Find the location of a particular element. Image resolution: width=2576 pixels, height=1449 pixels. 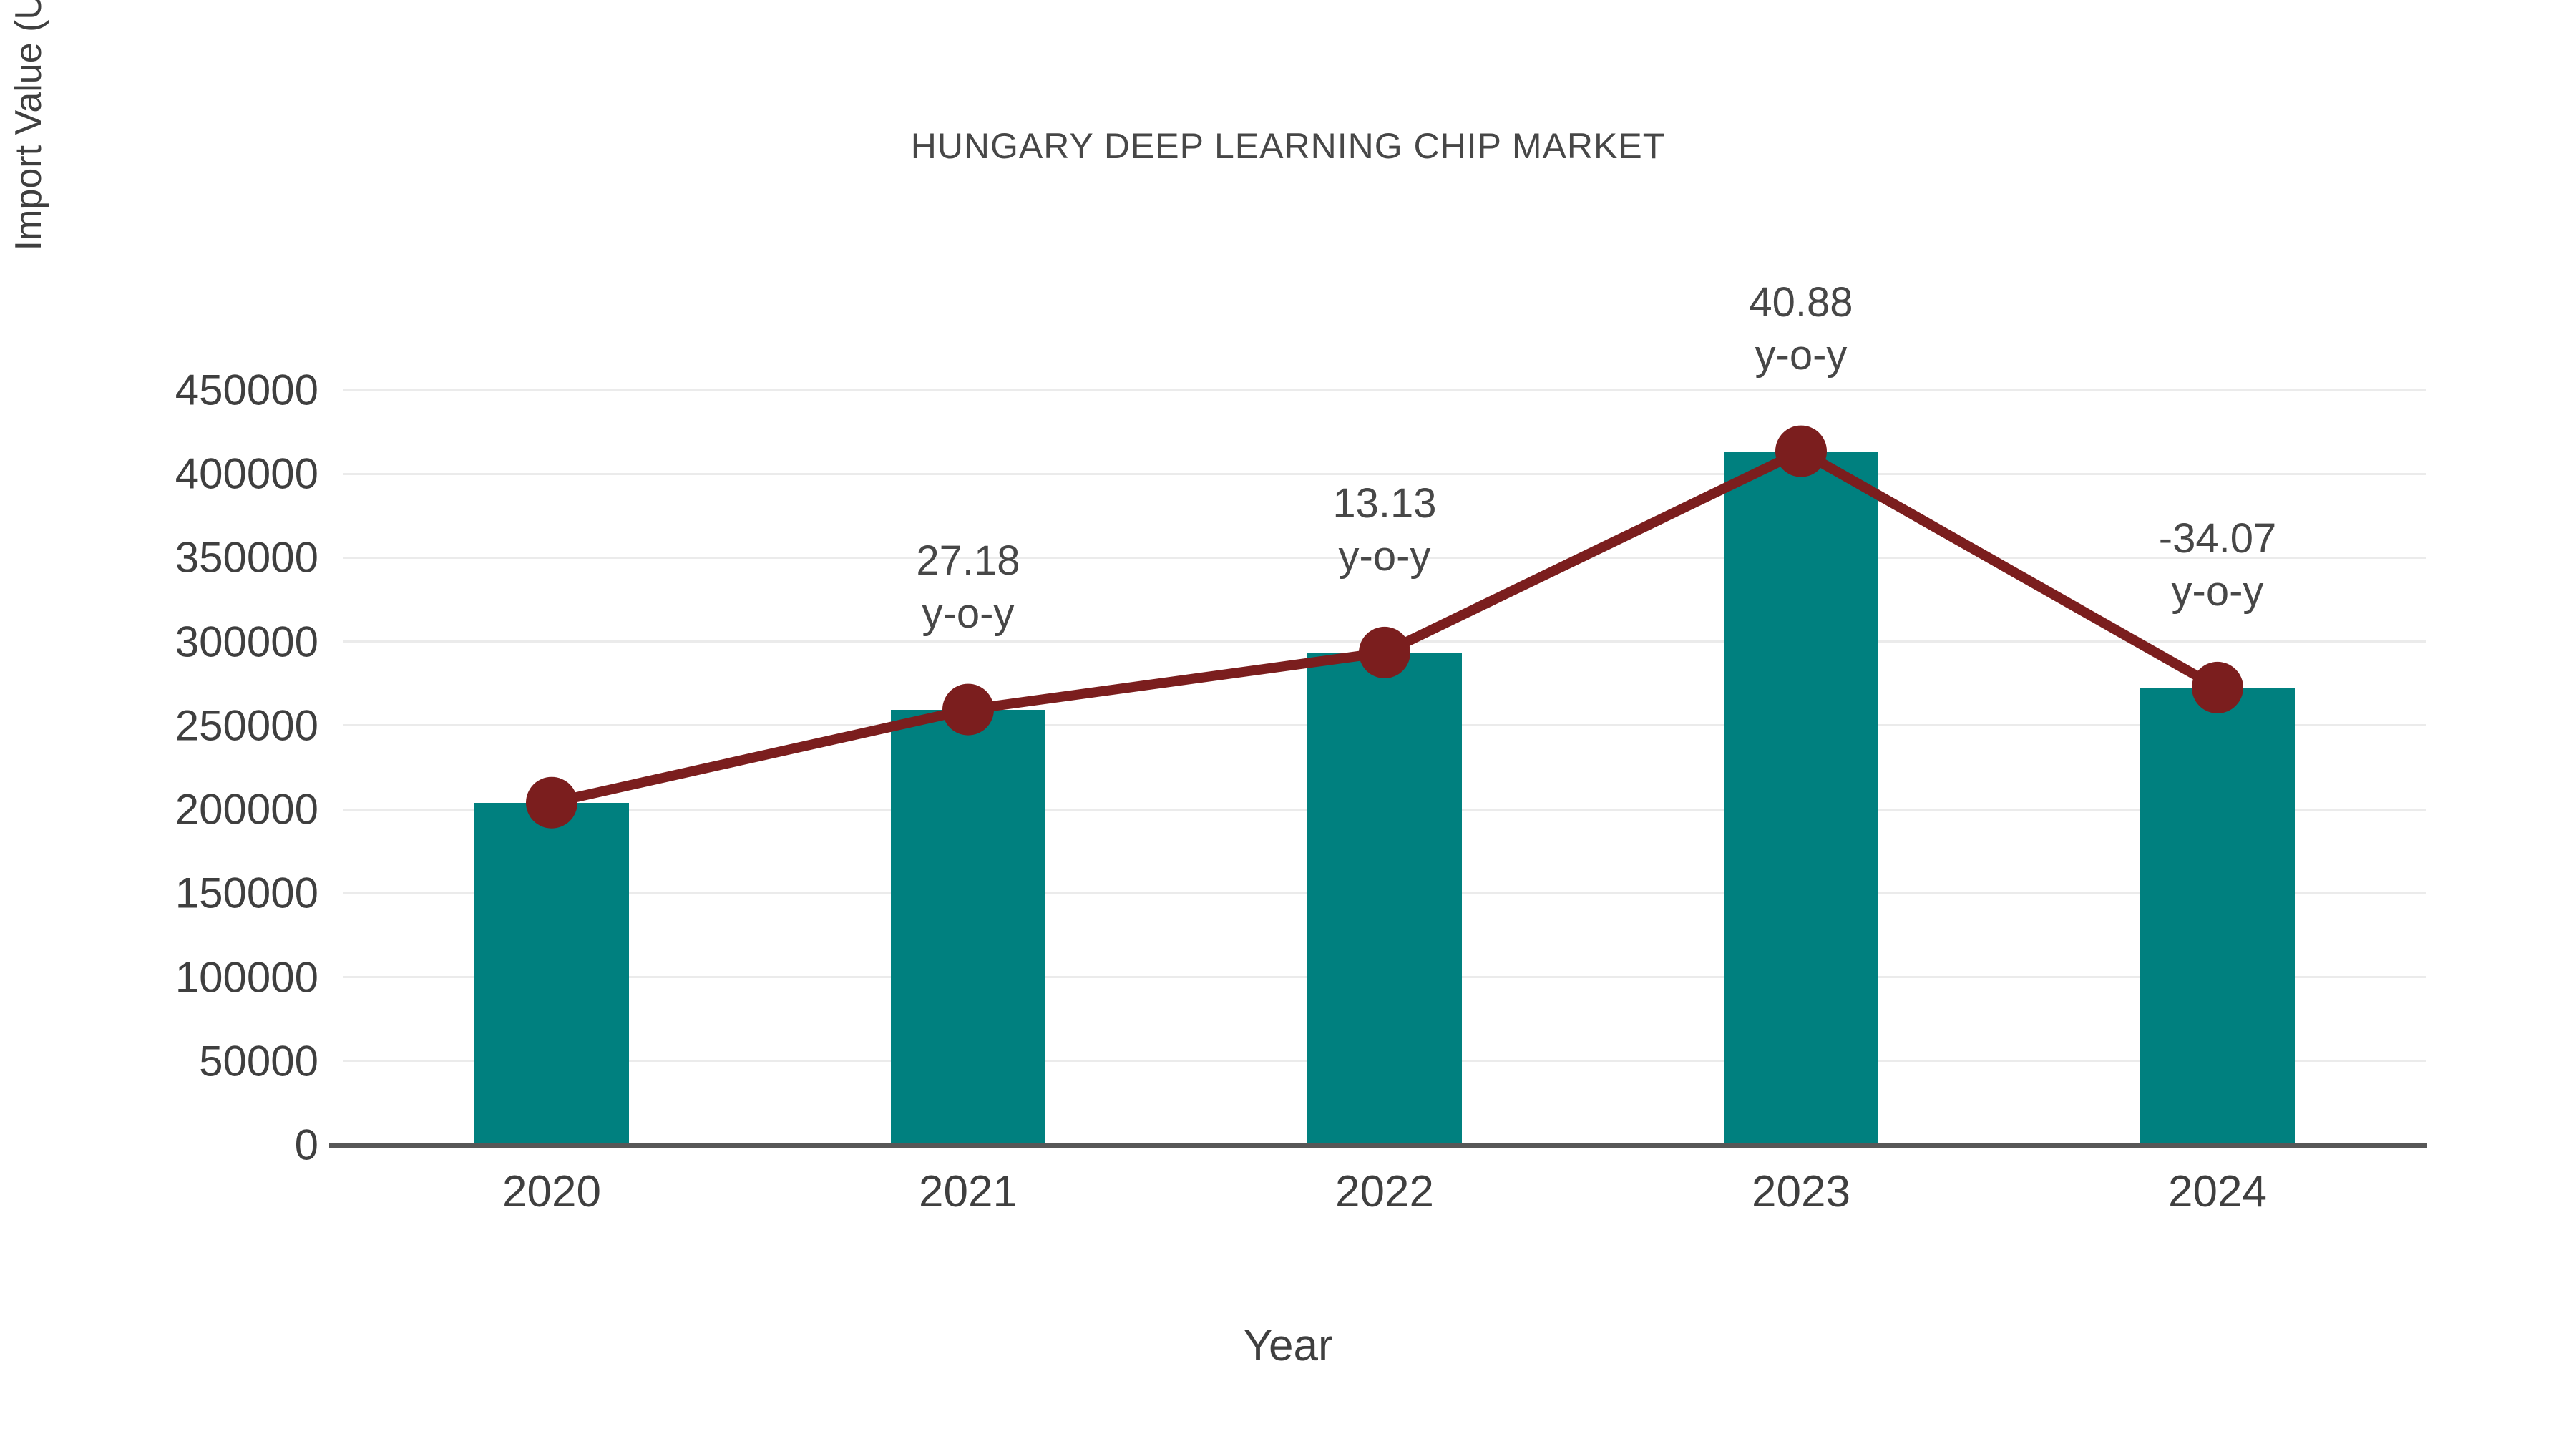

x-axis-line is located at coordinates (1378, 1145).